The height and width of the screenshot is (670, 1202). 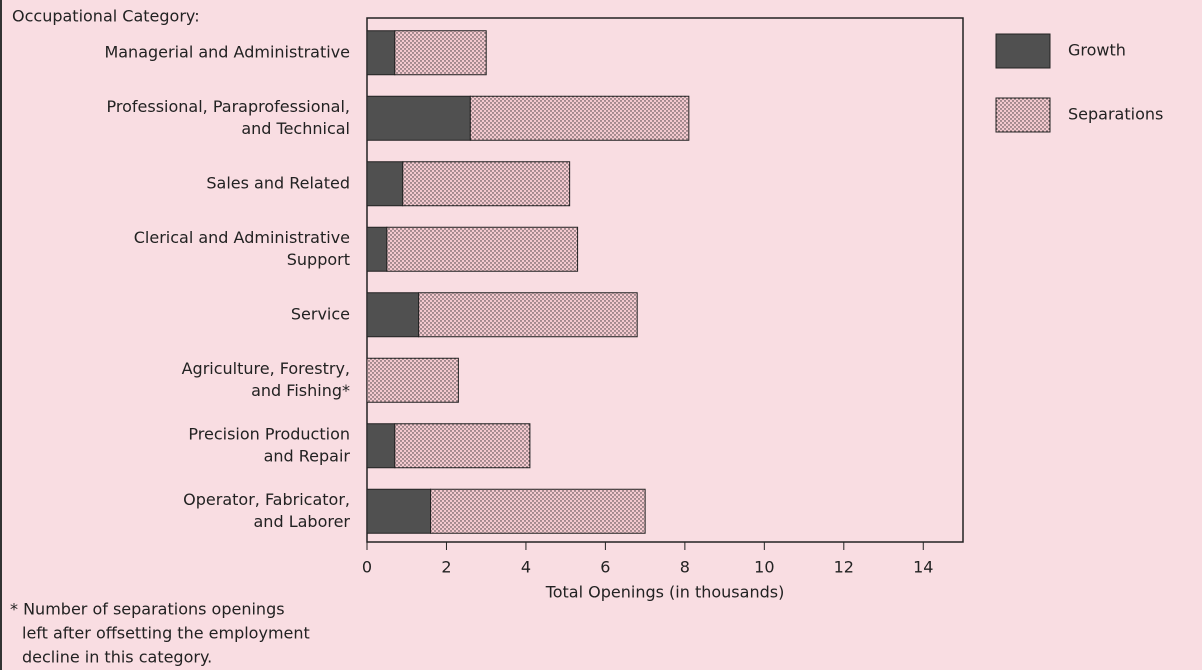 I want to click on x-axis-label: Total Openings (in thousands), so click(x=665, y=592).